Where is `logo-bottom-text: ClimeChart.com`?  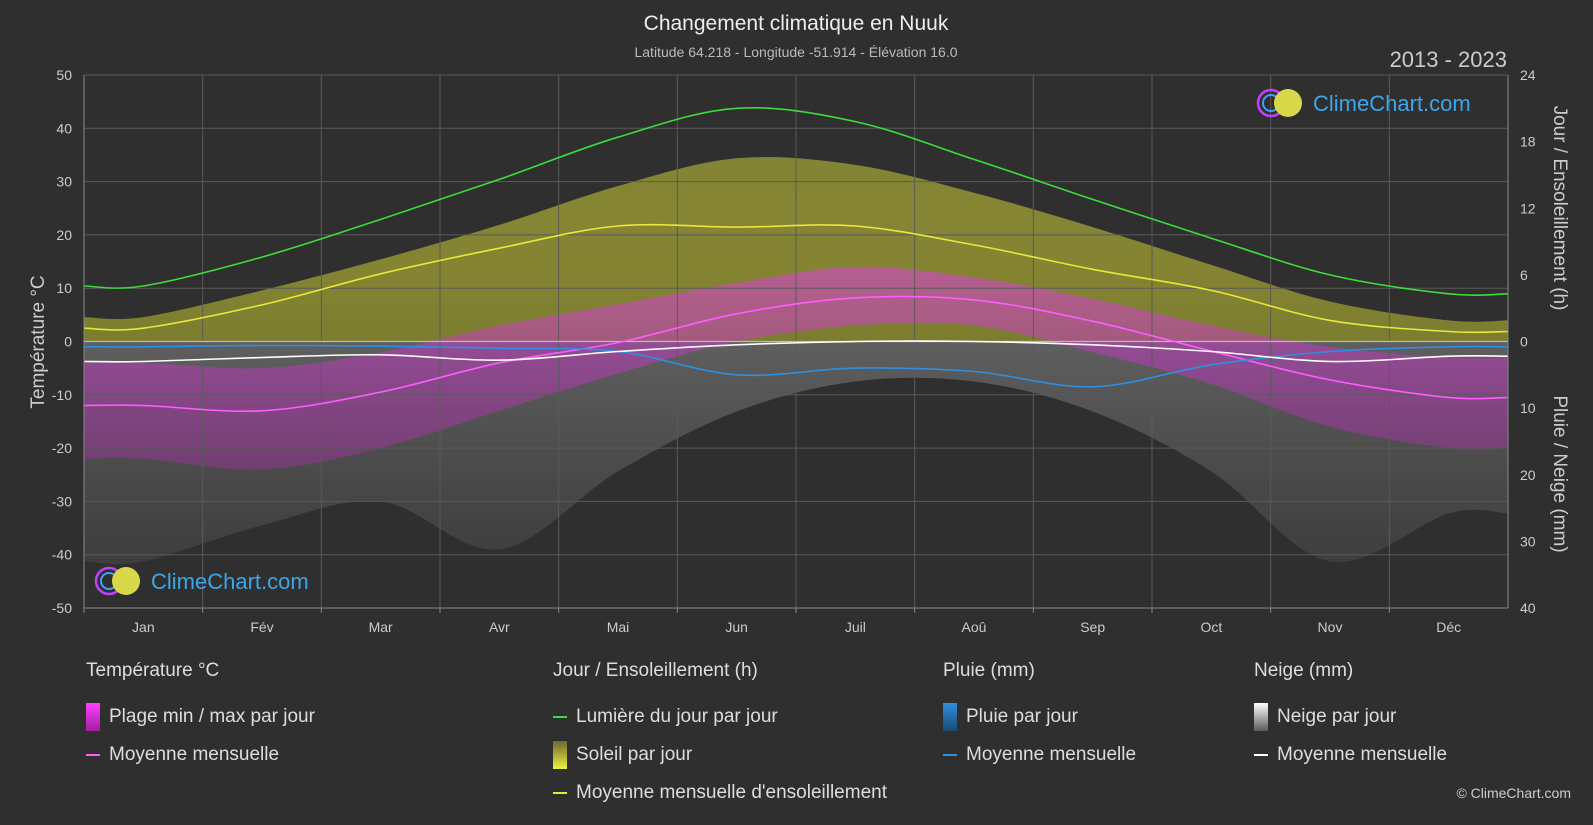
logo-bottom-text: ClimeChart.com is located at coordinates (230, 581).